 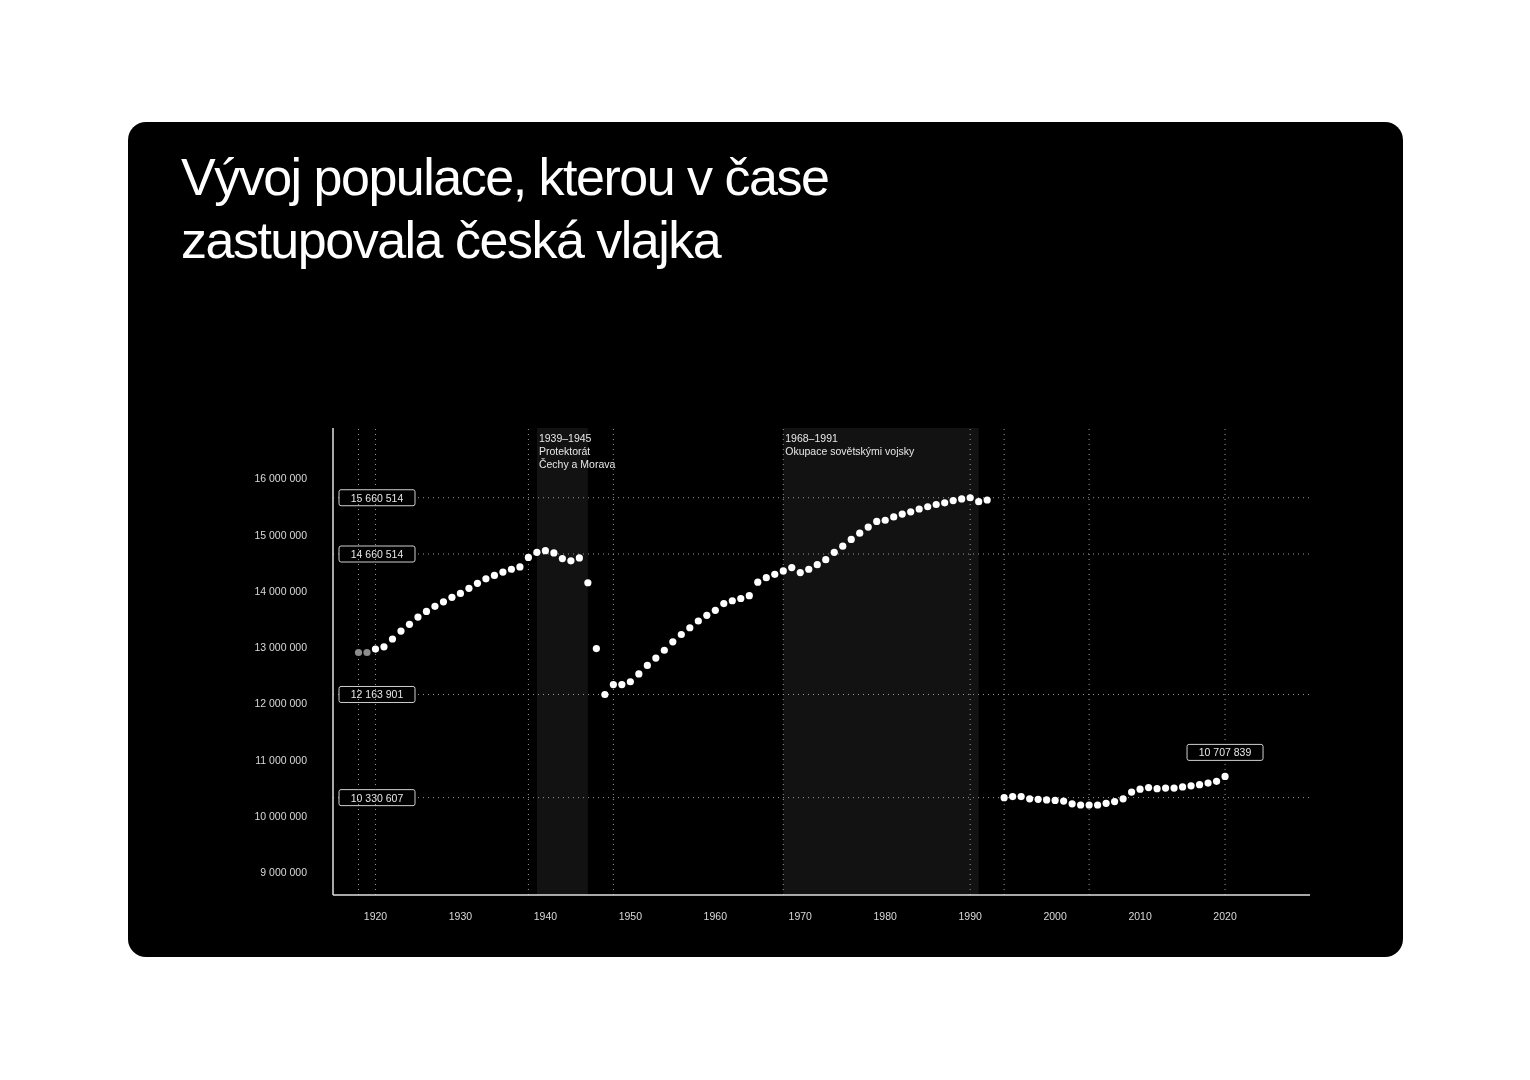 What do you see at coordinates (281, 815) in the screenshot?
I see `y-tick-label: 10 000 000` at bounding box center [281, 815].